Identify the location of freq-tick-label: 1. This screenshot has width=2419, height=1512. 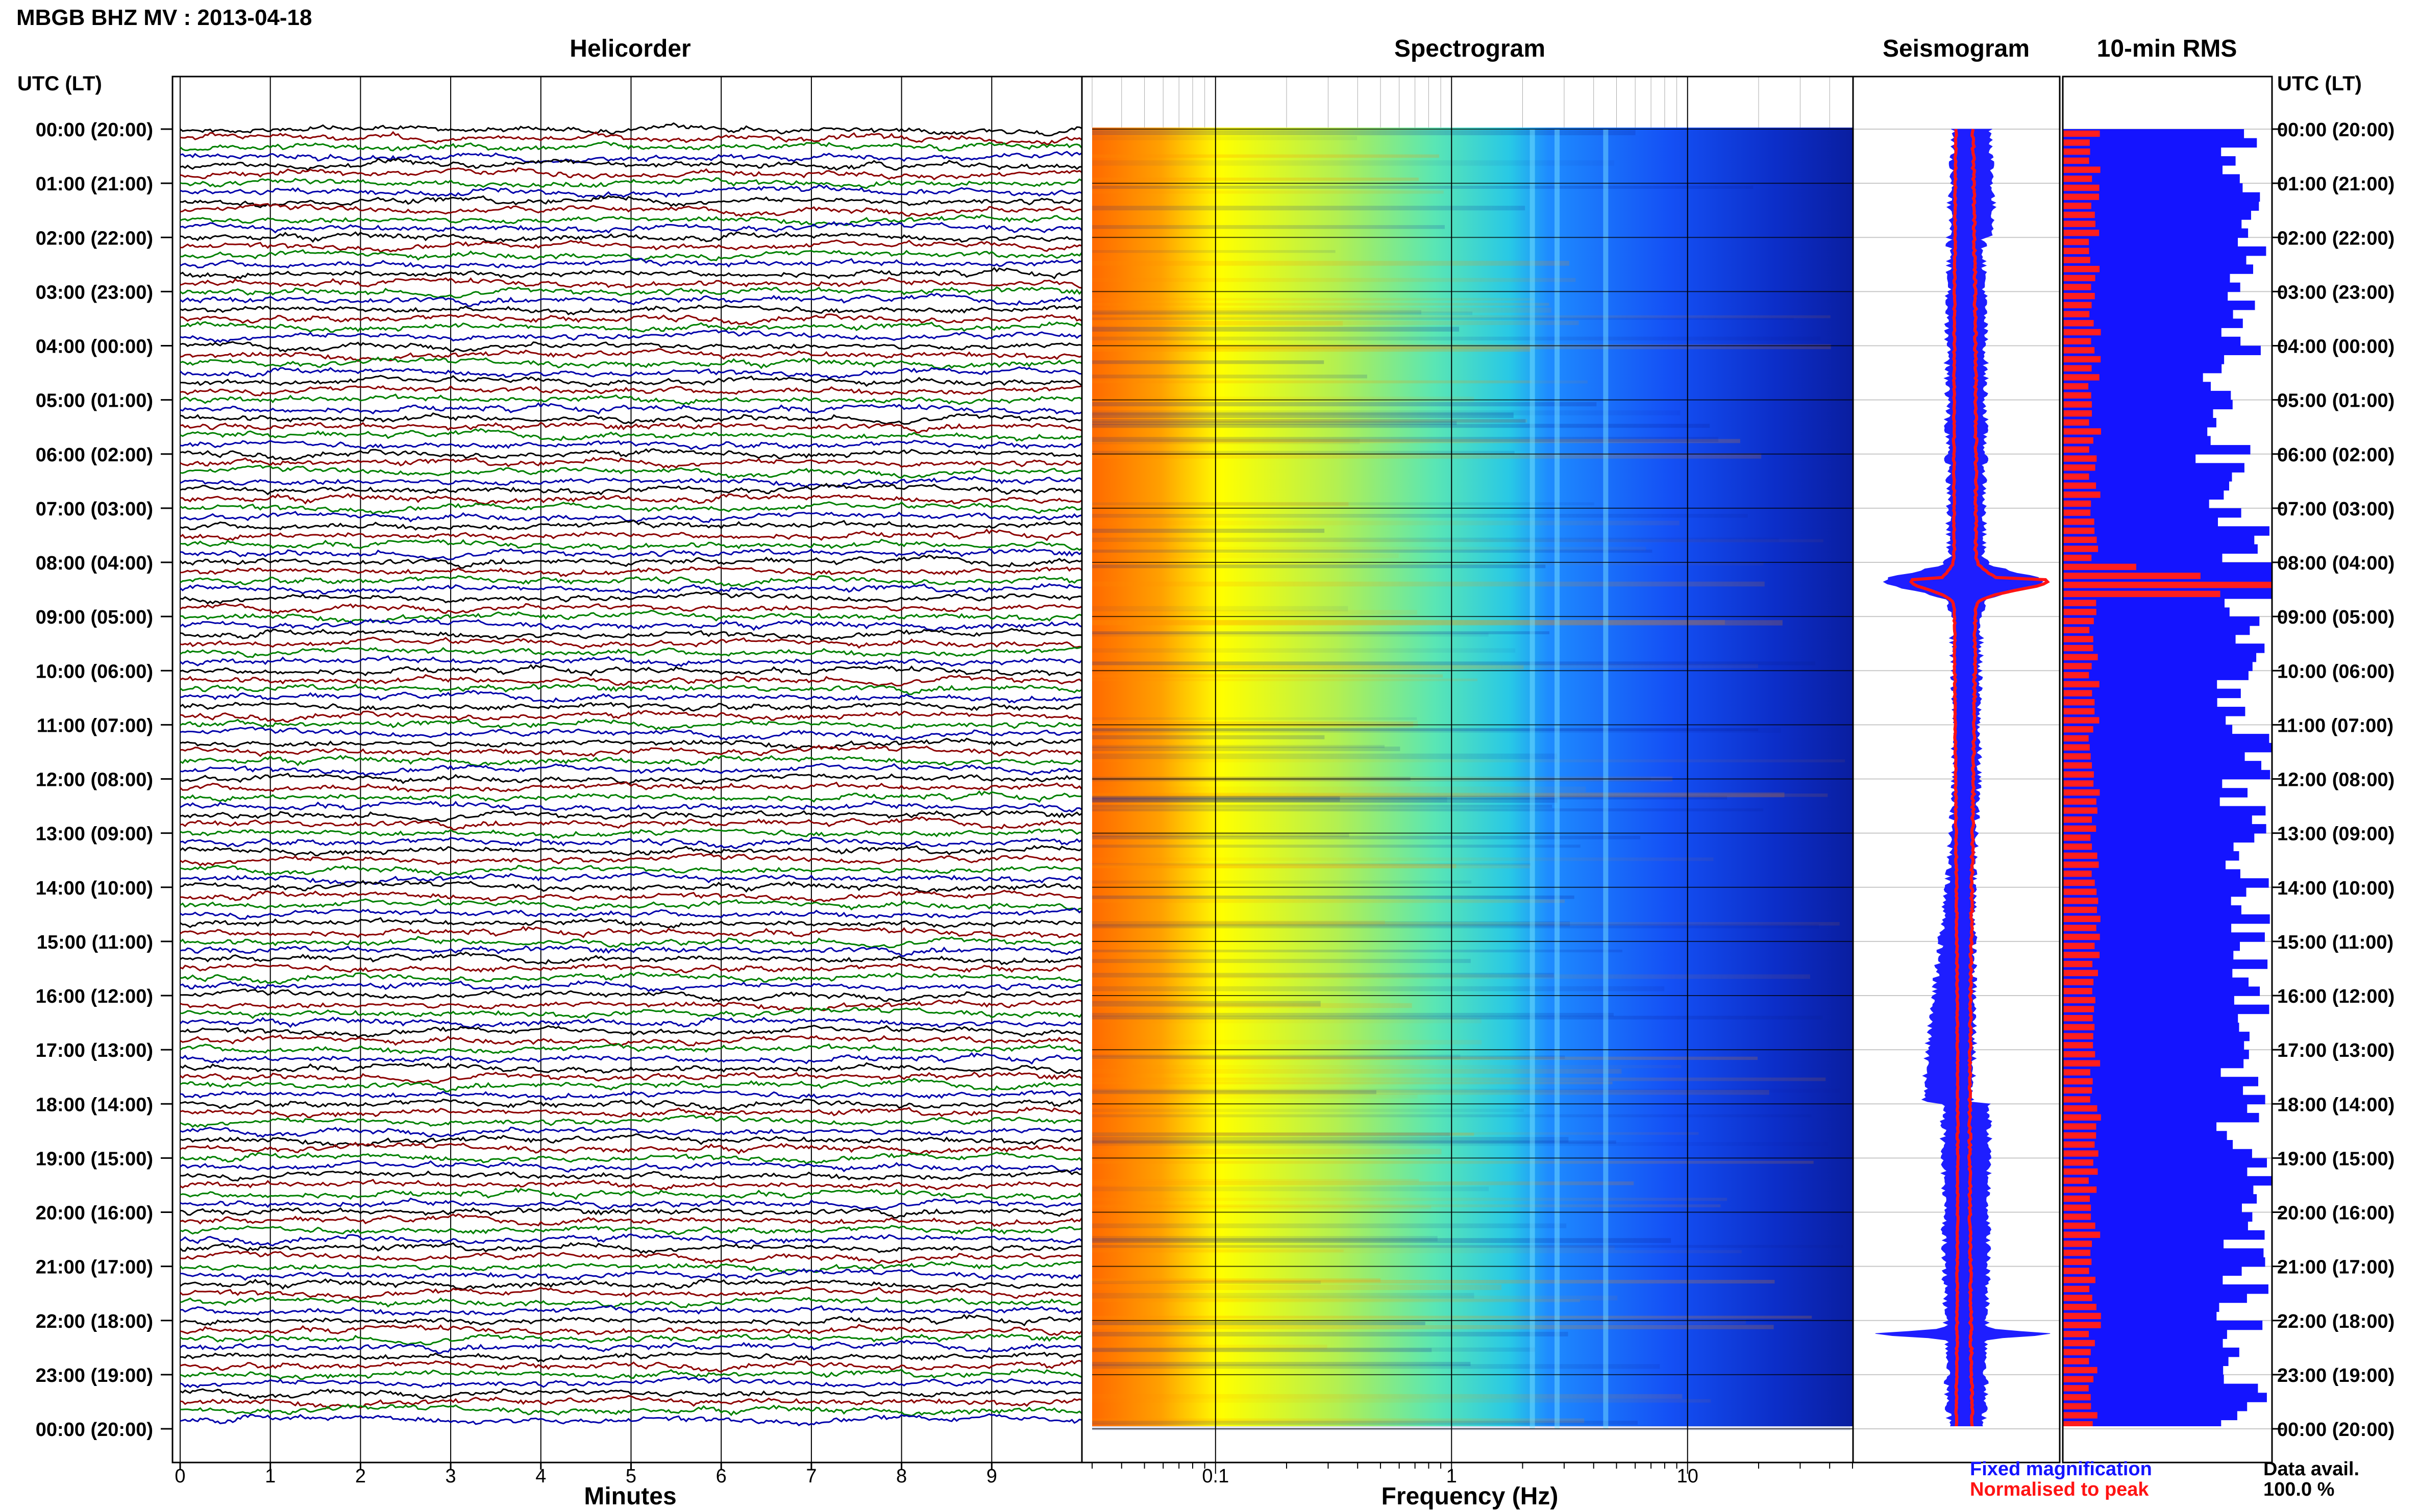
(1451, 1476).